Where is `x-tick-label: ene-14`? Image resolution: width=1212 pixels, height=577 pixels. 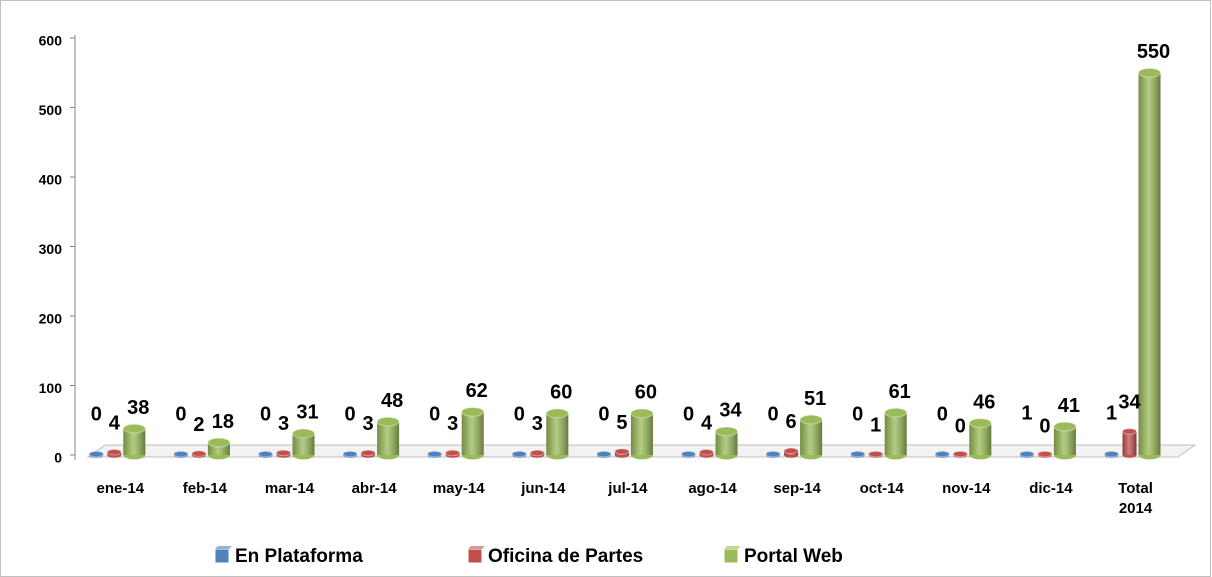
x-tick-label: ene-14 is located at coordinates (120, 488).